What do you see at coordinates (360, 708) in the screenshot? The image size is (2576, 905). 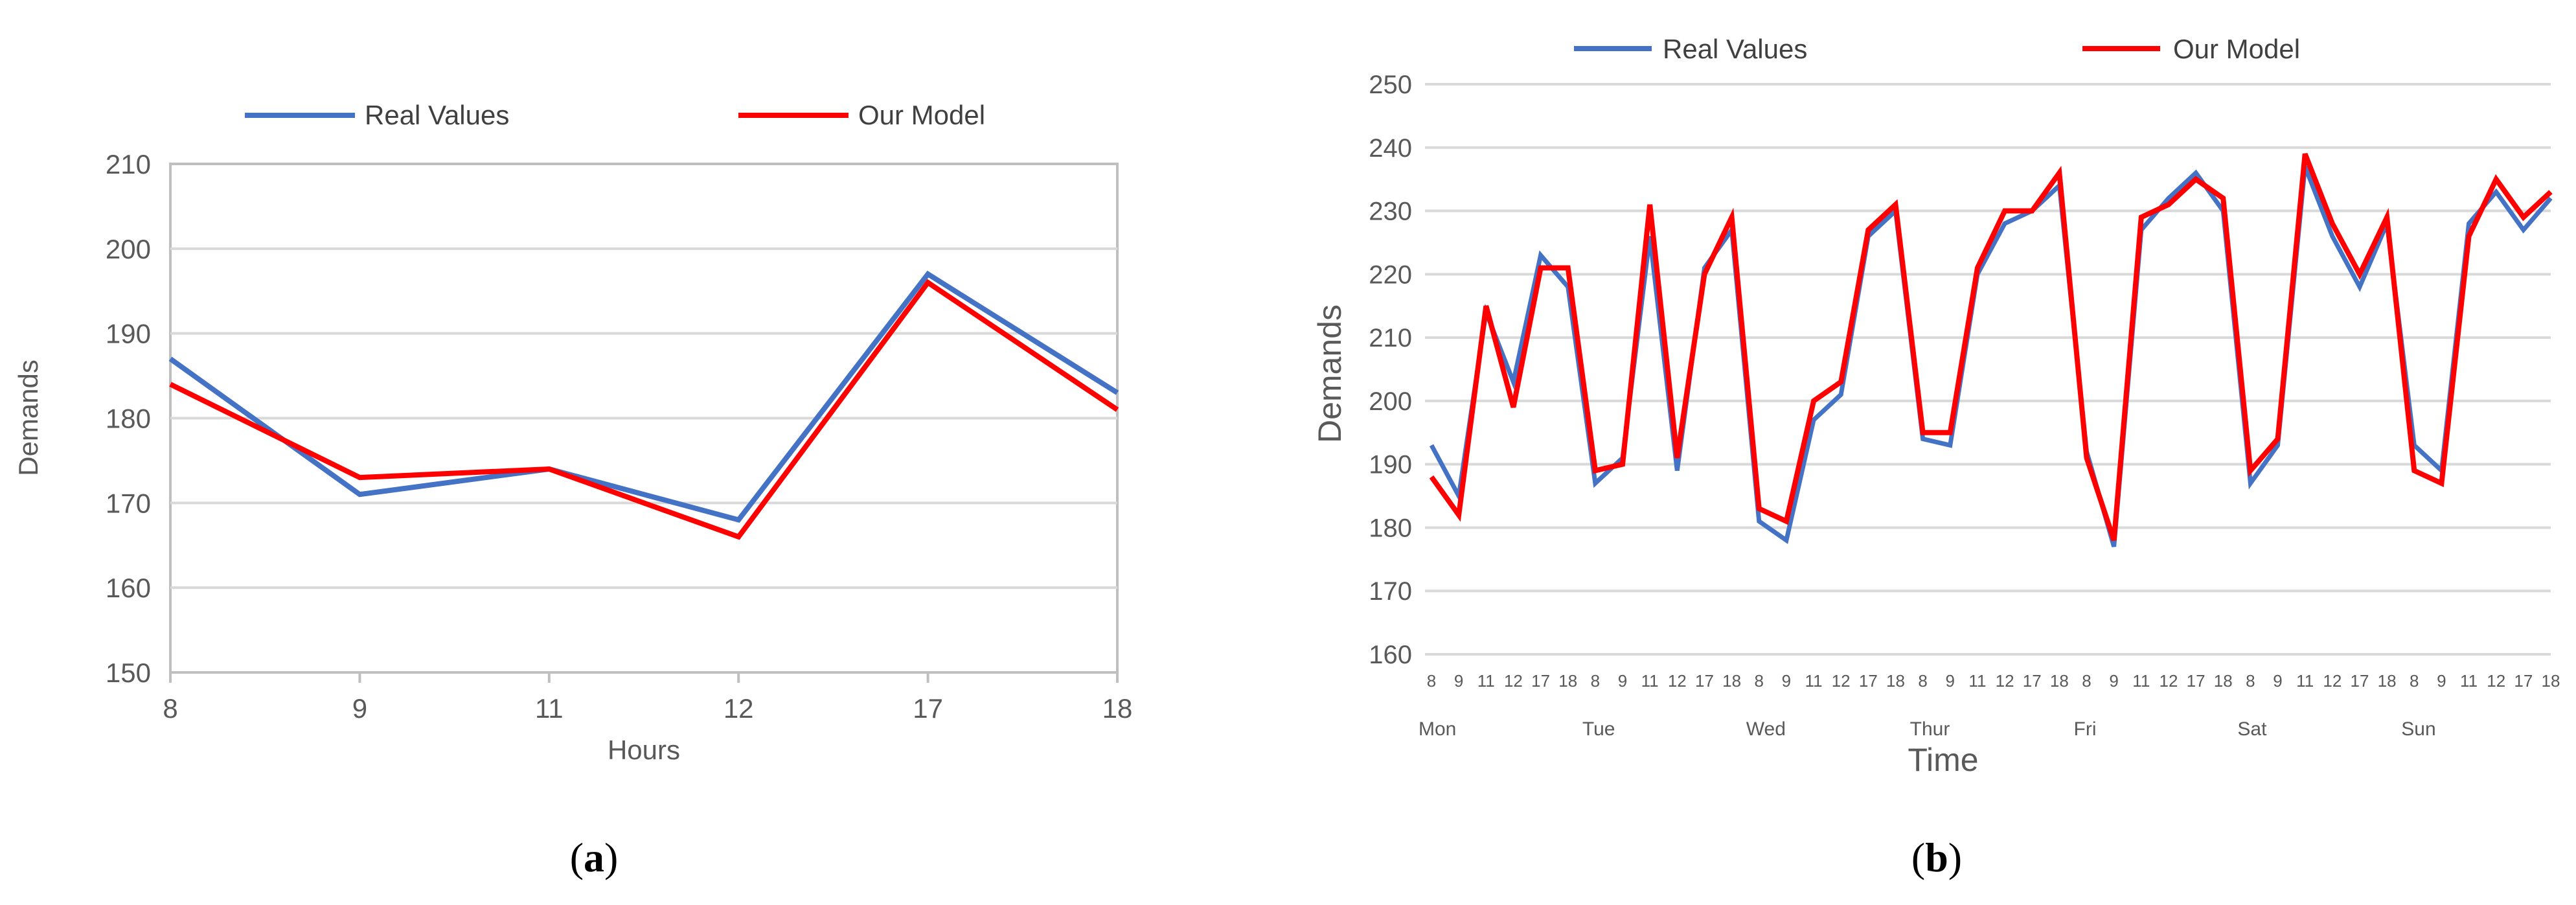 I see `chart-a-x-tick-label: 9` at bounding box center [360, 708].